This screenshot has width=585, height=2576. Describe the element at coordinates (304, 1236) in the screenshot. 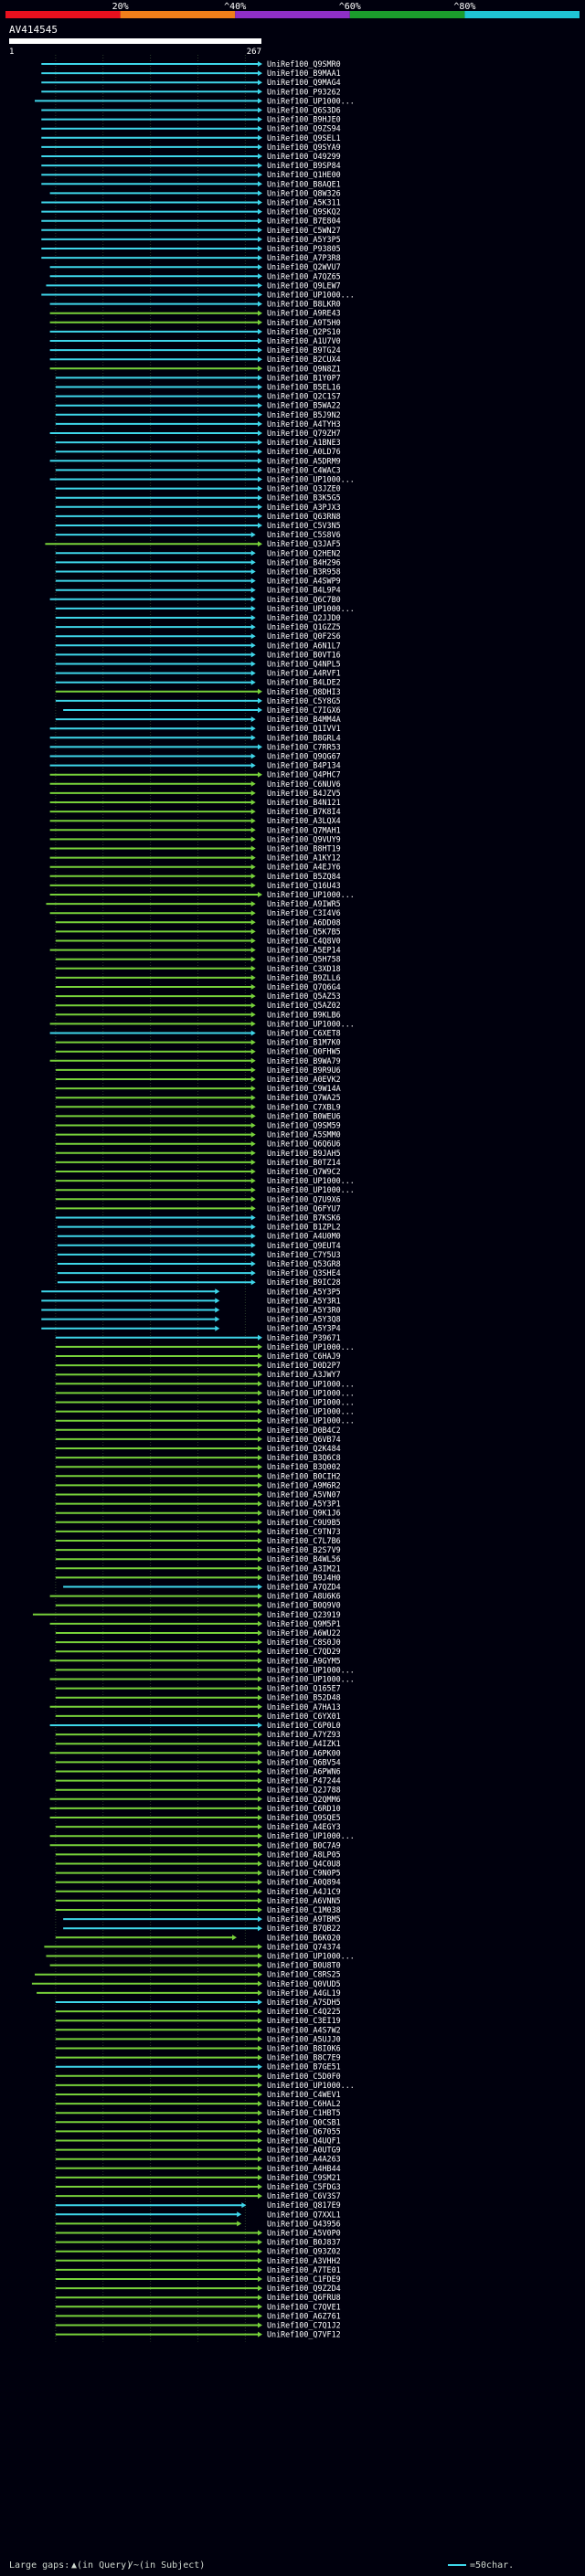

I see `hit-label: UniRef100_A4U0M0` at that location.